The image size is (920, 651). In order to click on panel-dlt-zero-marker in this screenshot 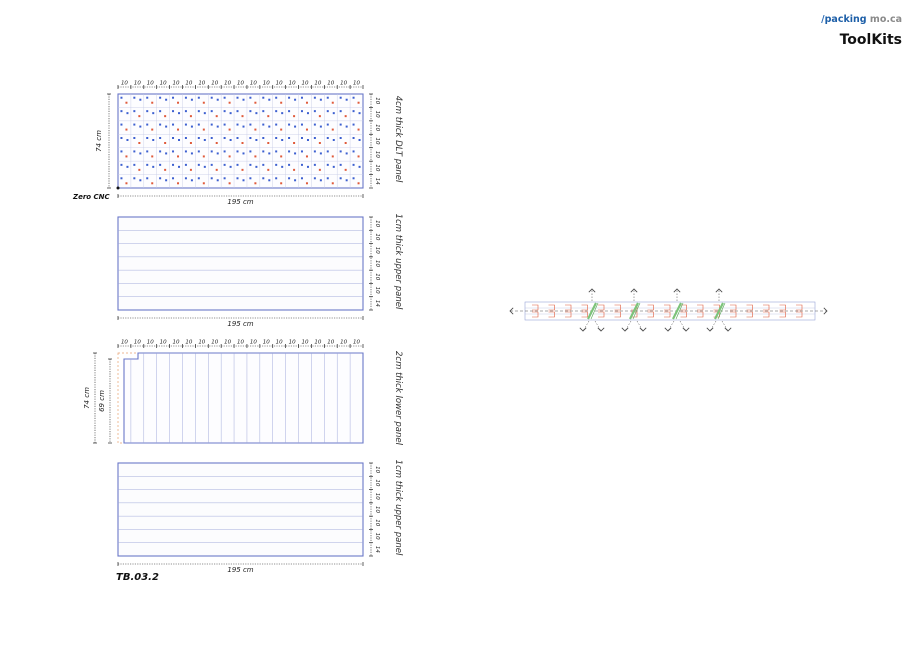, I will do `click(118, 188)`.